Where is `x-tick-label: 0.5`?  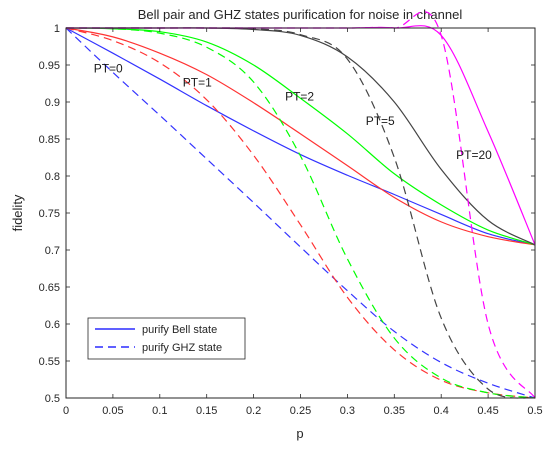
x-tick-label: 0.5 is located at coordinates (534, 411).